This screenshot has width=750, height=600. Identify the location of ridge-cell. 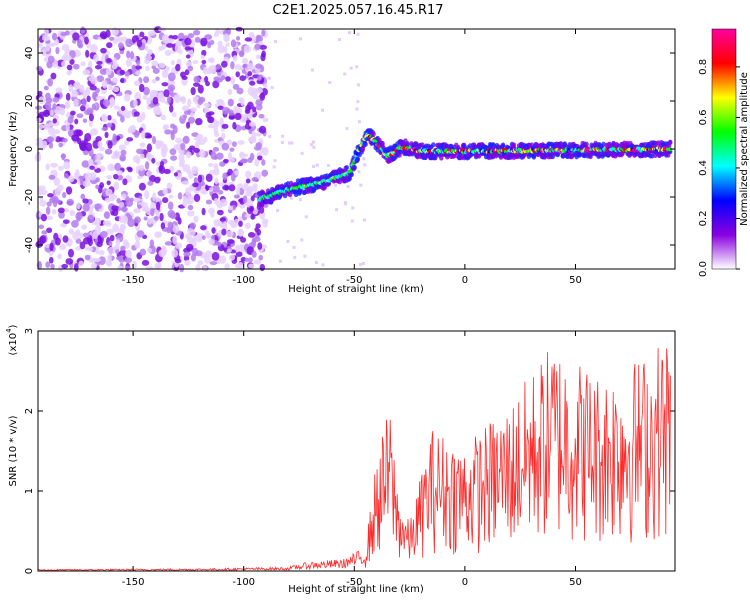
(373, 134).